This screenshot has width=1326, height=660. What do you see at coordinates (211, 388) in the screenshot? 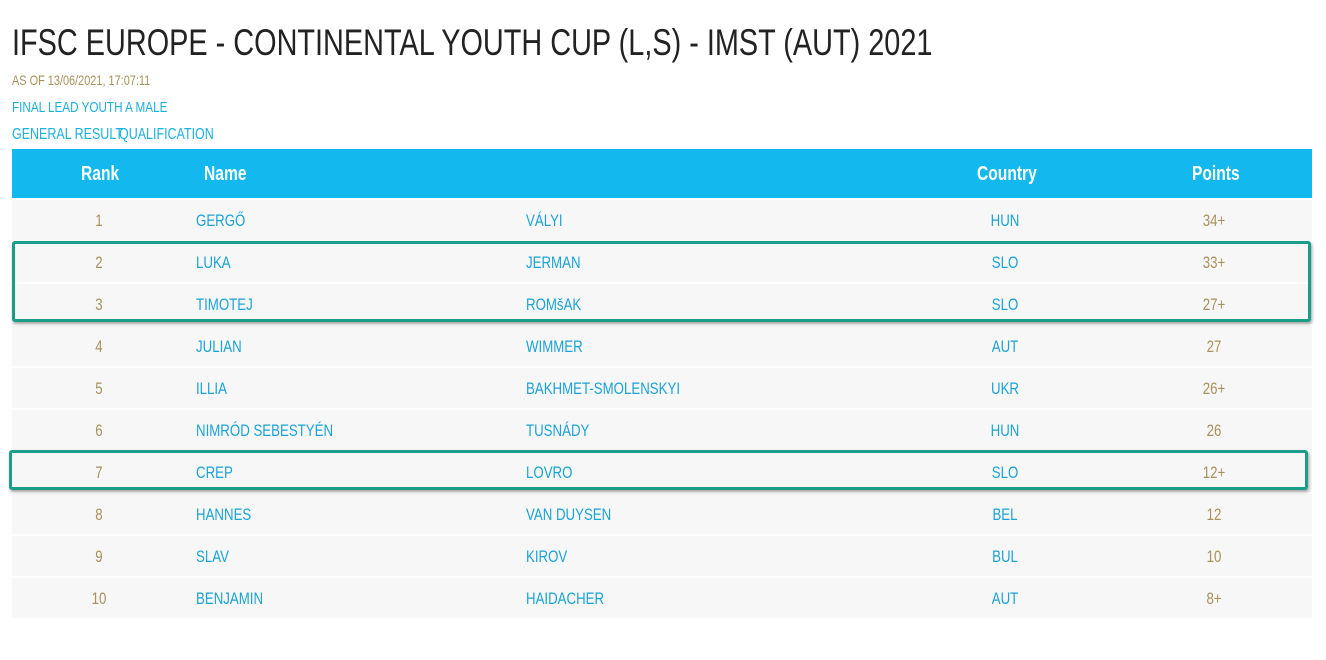
I see `first-name: ILLIA` at bounding box center [211, 388].